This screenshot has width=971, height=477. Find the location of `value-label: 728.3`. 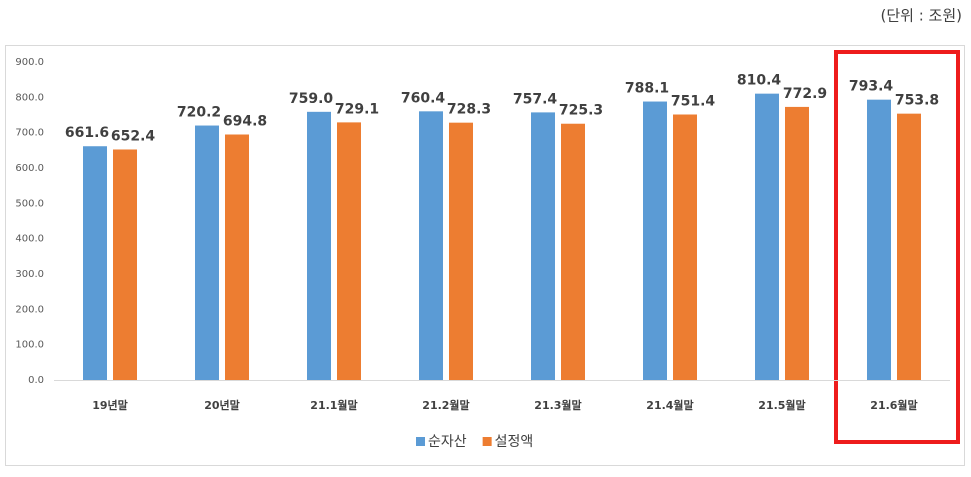

value-label: 728.3 is located at coordinates (469, 110).